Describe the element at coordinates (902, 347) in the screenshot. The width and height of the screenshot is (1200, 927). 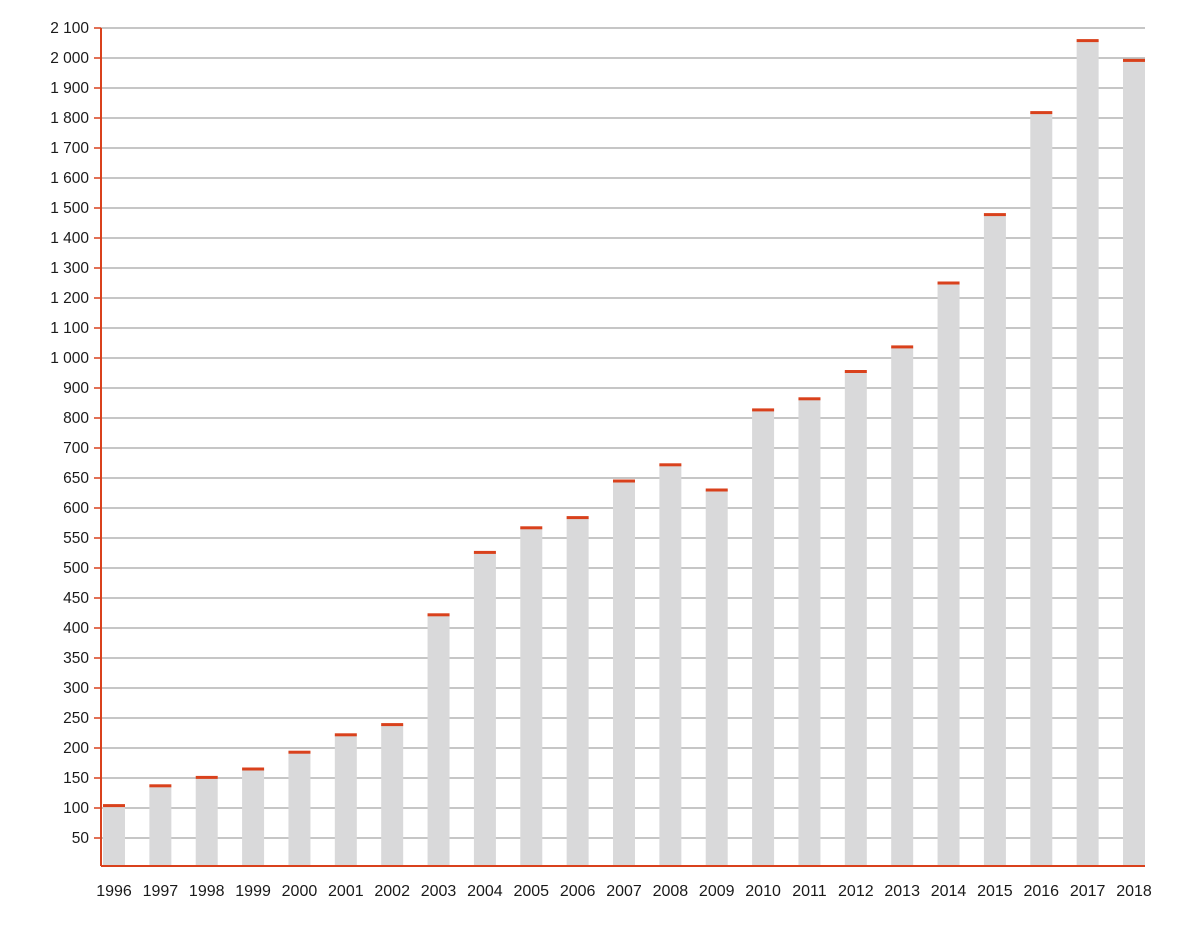
I see `bar-cap-2013` at that location.